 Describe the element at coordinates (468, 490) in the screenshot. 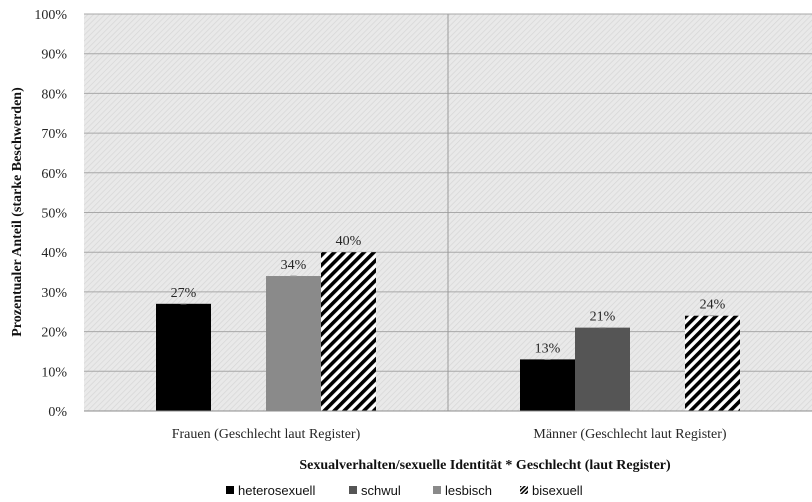

I see `legend-label-lesbisch: lesbisch` at that location.